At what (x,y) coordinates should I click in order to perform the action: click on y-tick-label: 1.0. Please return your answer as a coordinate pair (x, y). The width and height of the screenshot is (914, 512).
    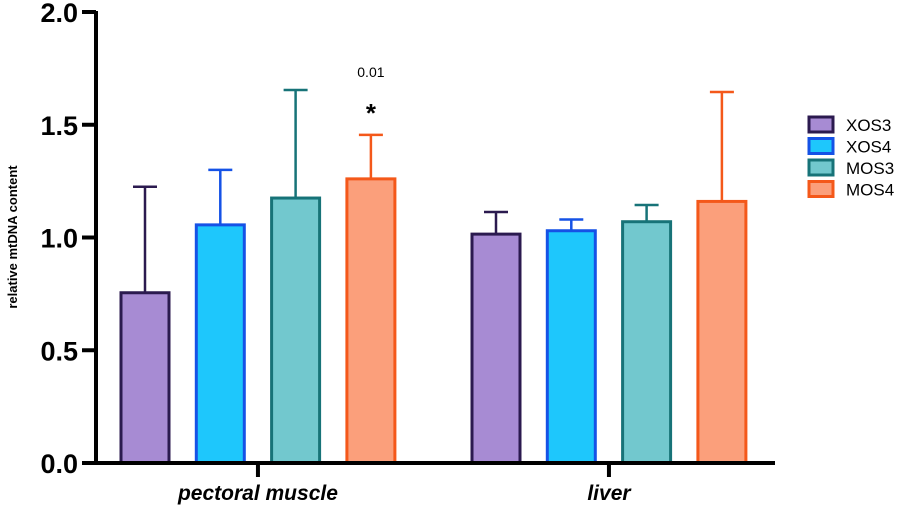
    Looking at the image, I should click on (59, 239).